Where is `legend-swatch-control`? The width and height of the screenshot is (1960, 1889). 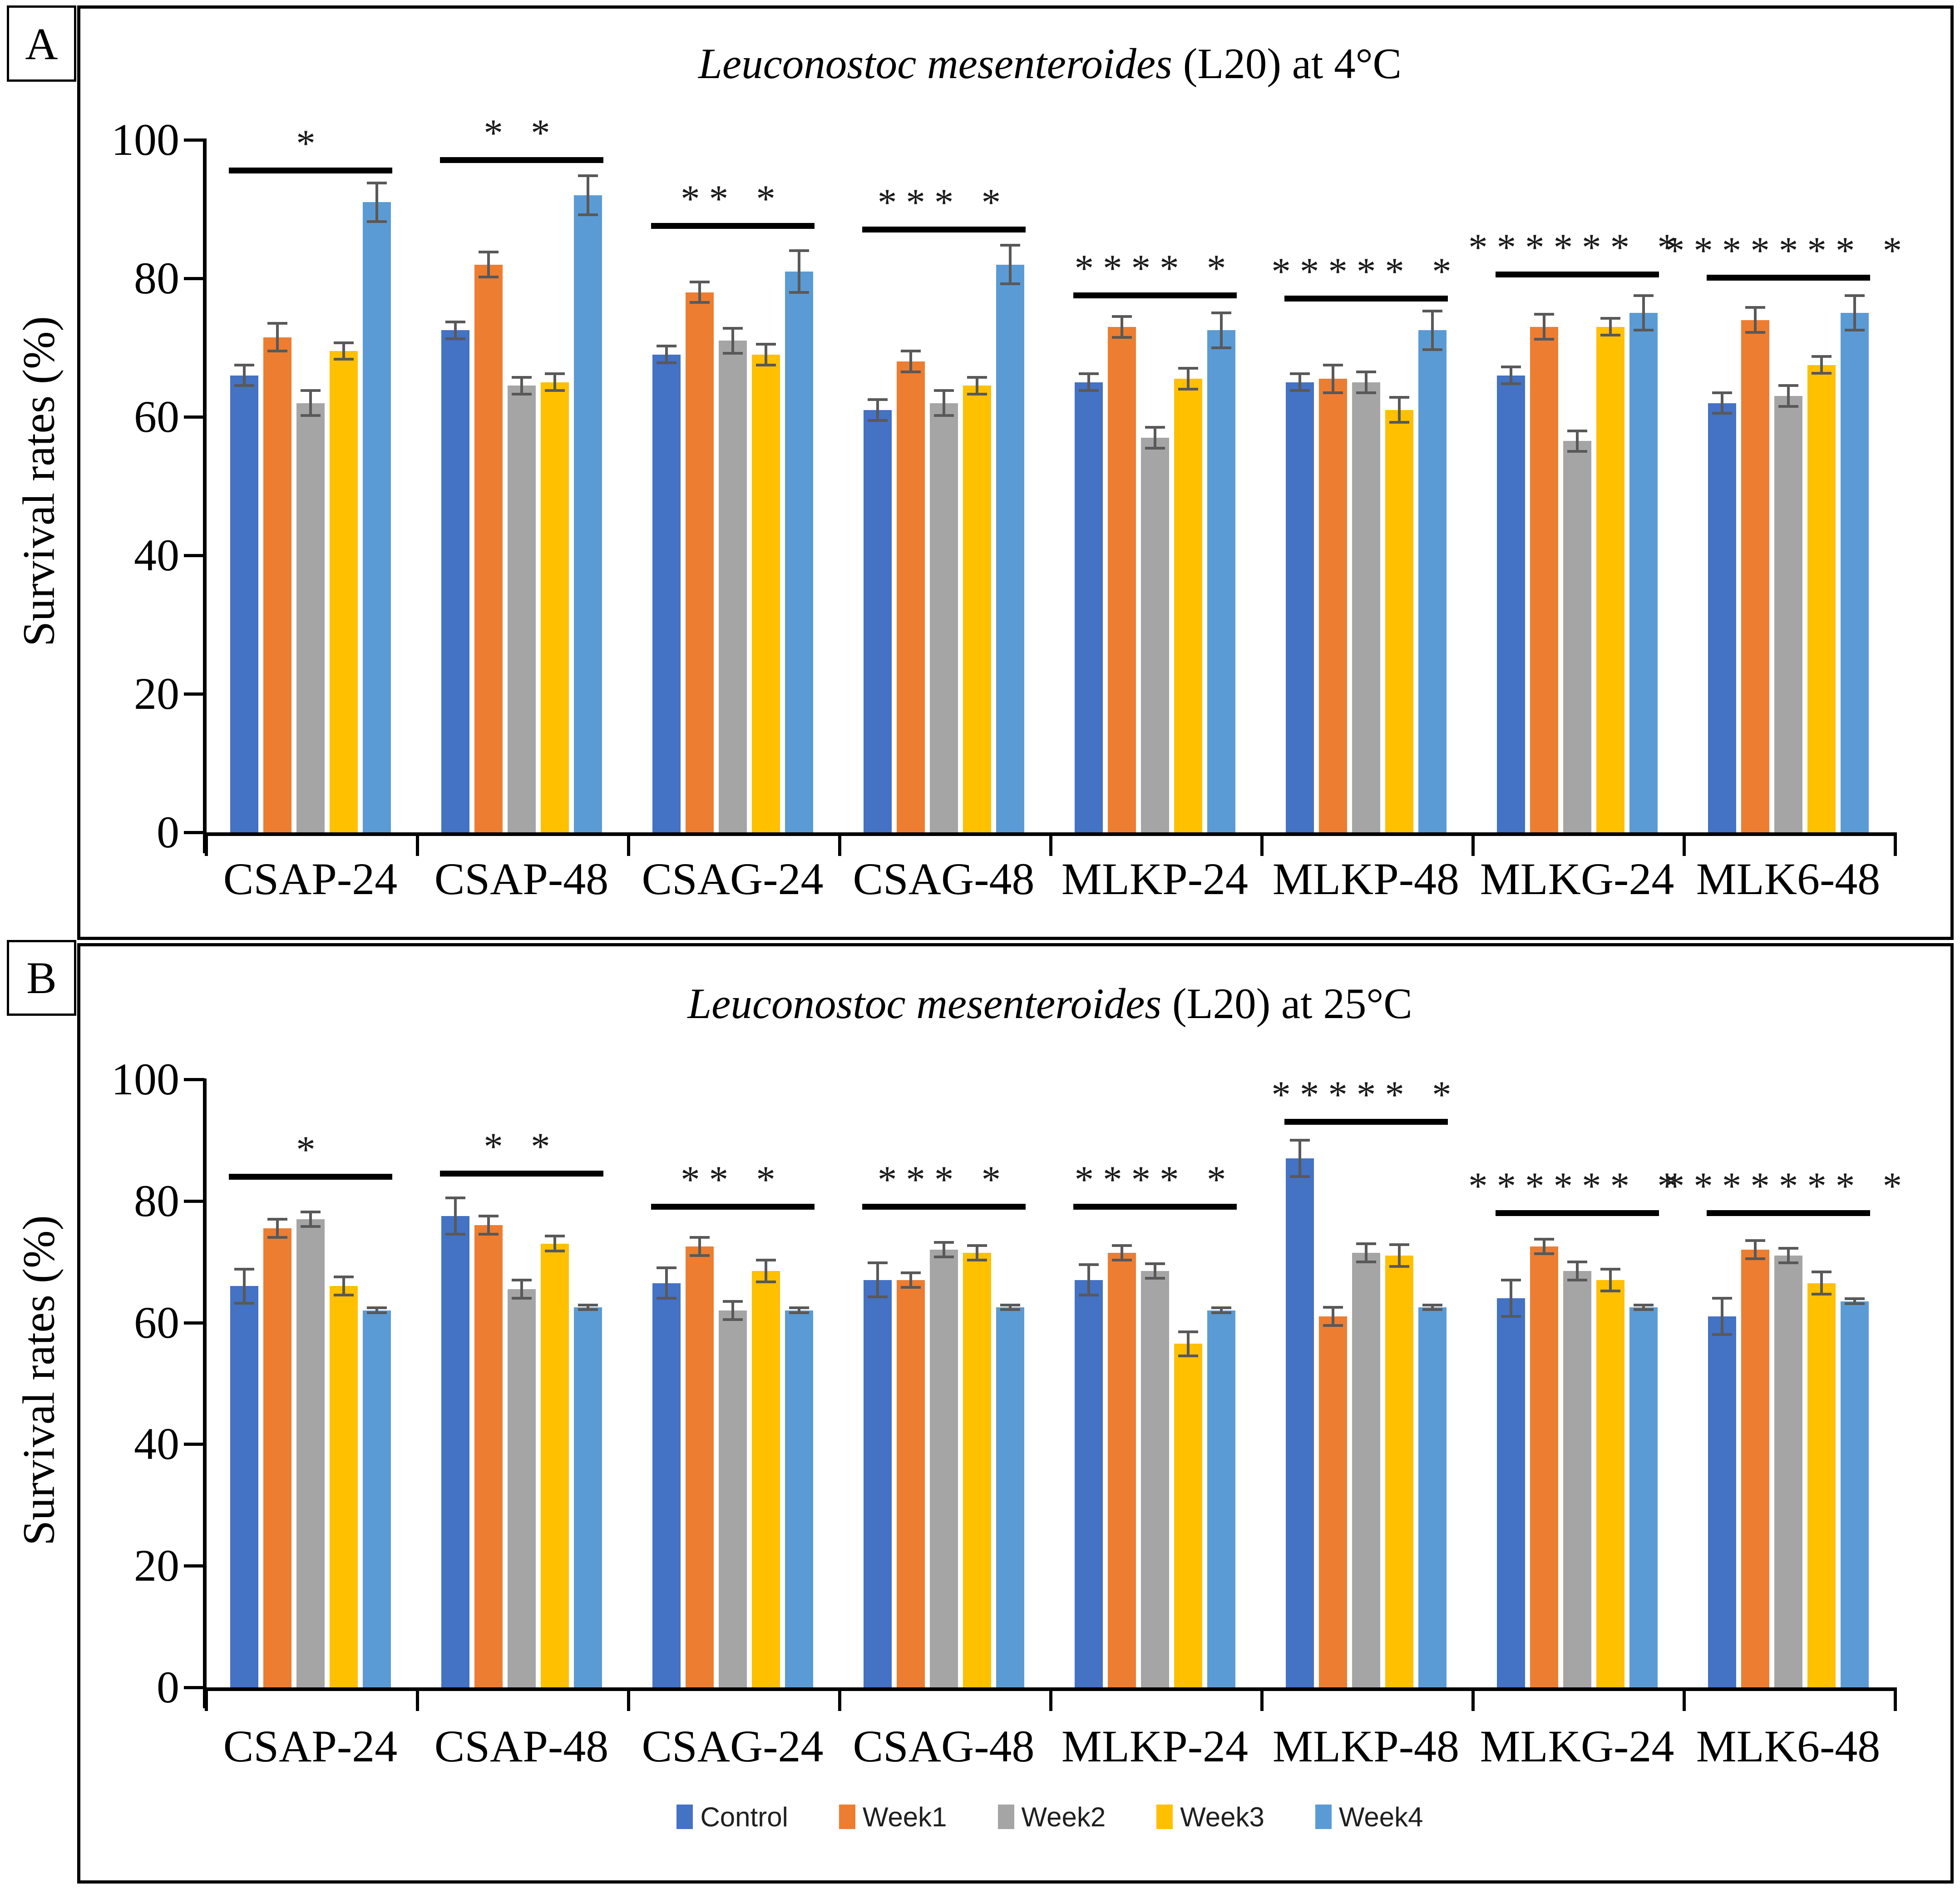
legend-swatch-control is located at coordinates (684, 1817).